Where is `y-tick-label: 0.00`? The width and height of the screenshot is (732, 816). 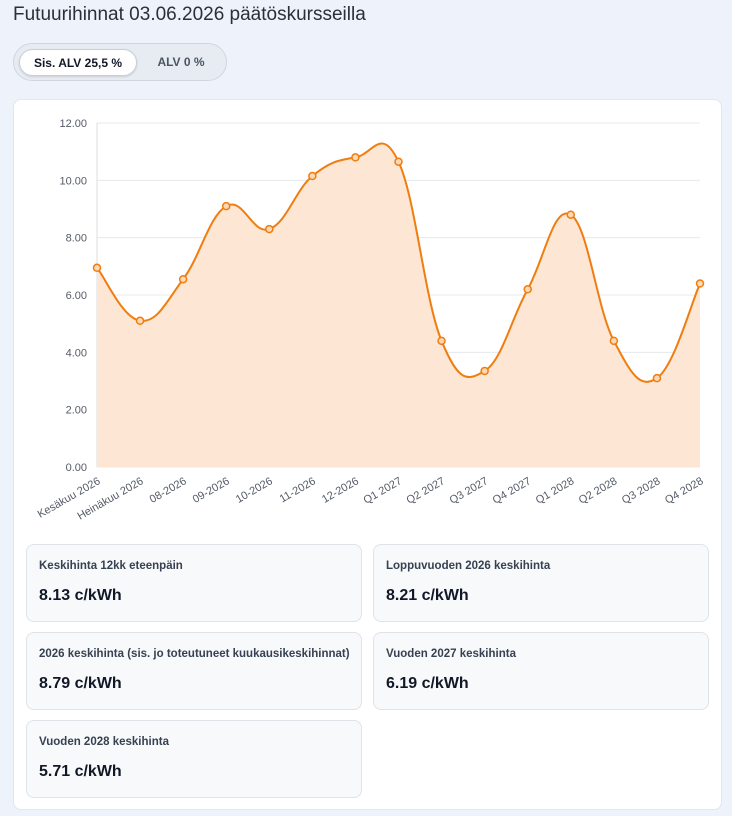
y-tick-label: 0.00 is located at coordinates (76, 468).